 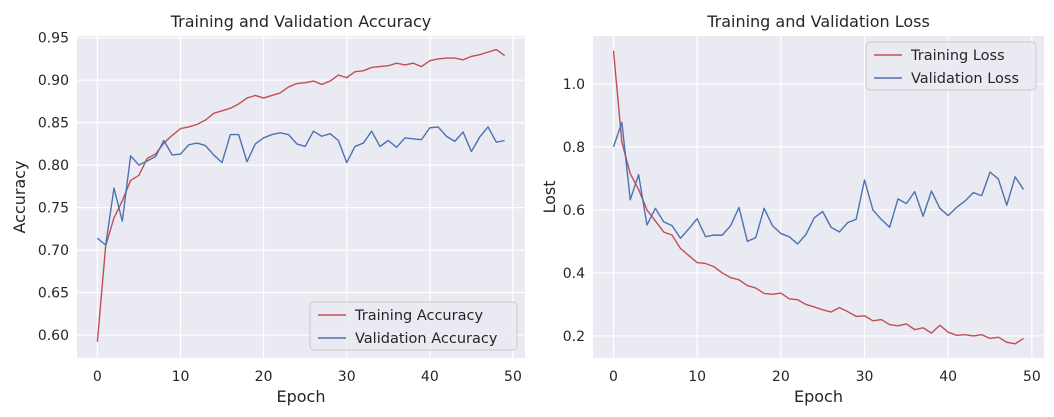 I want to click on loss-y-tick-label: 0.8, so click(x=574, y=148).